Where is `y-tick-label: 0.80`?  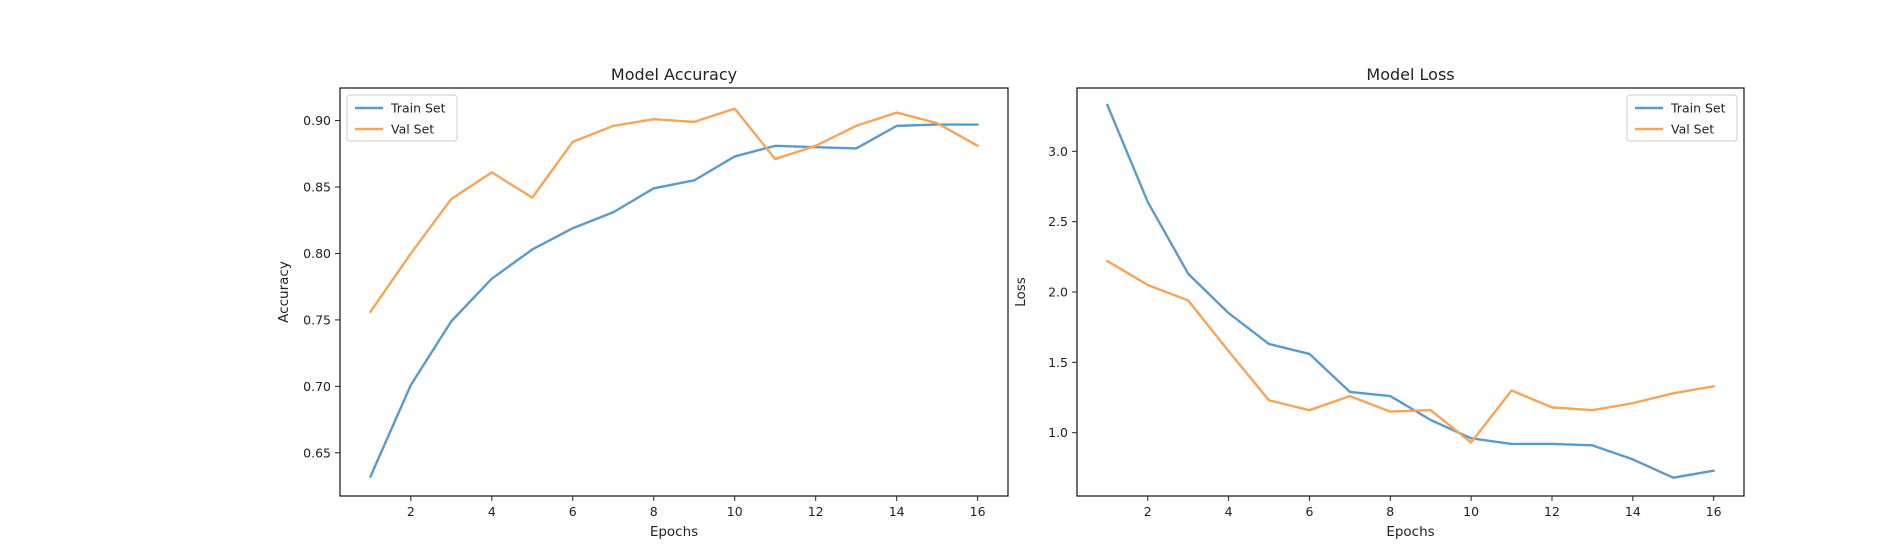 y-tick-label: 0.80 is located at coordinates (317, 253).